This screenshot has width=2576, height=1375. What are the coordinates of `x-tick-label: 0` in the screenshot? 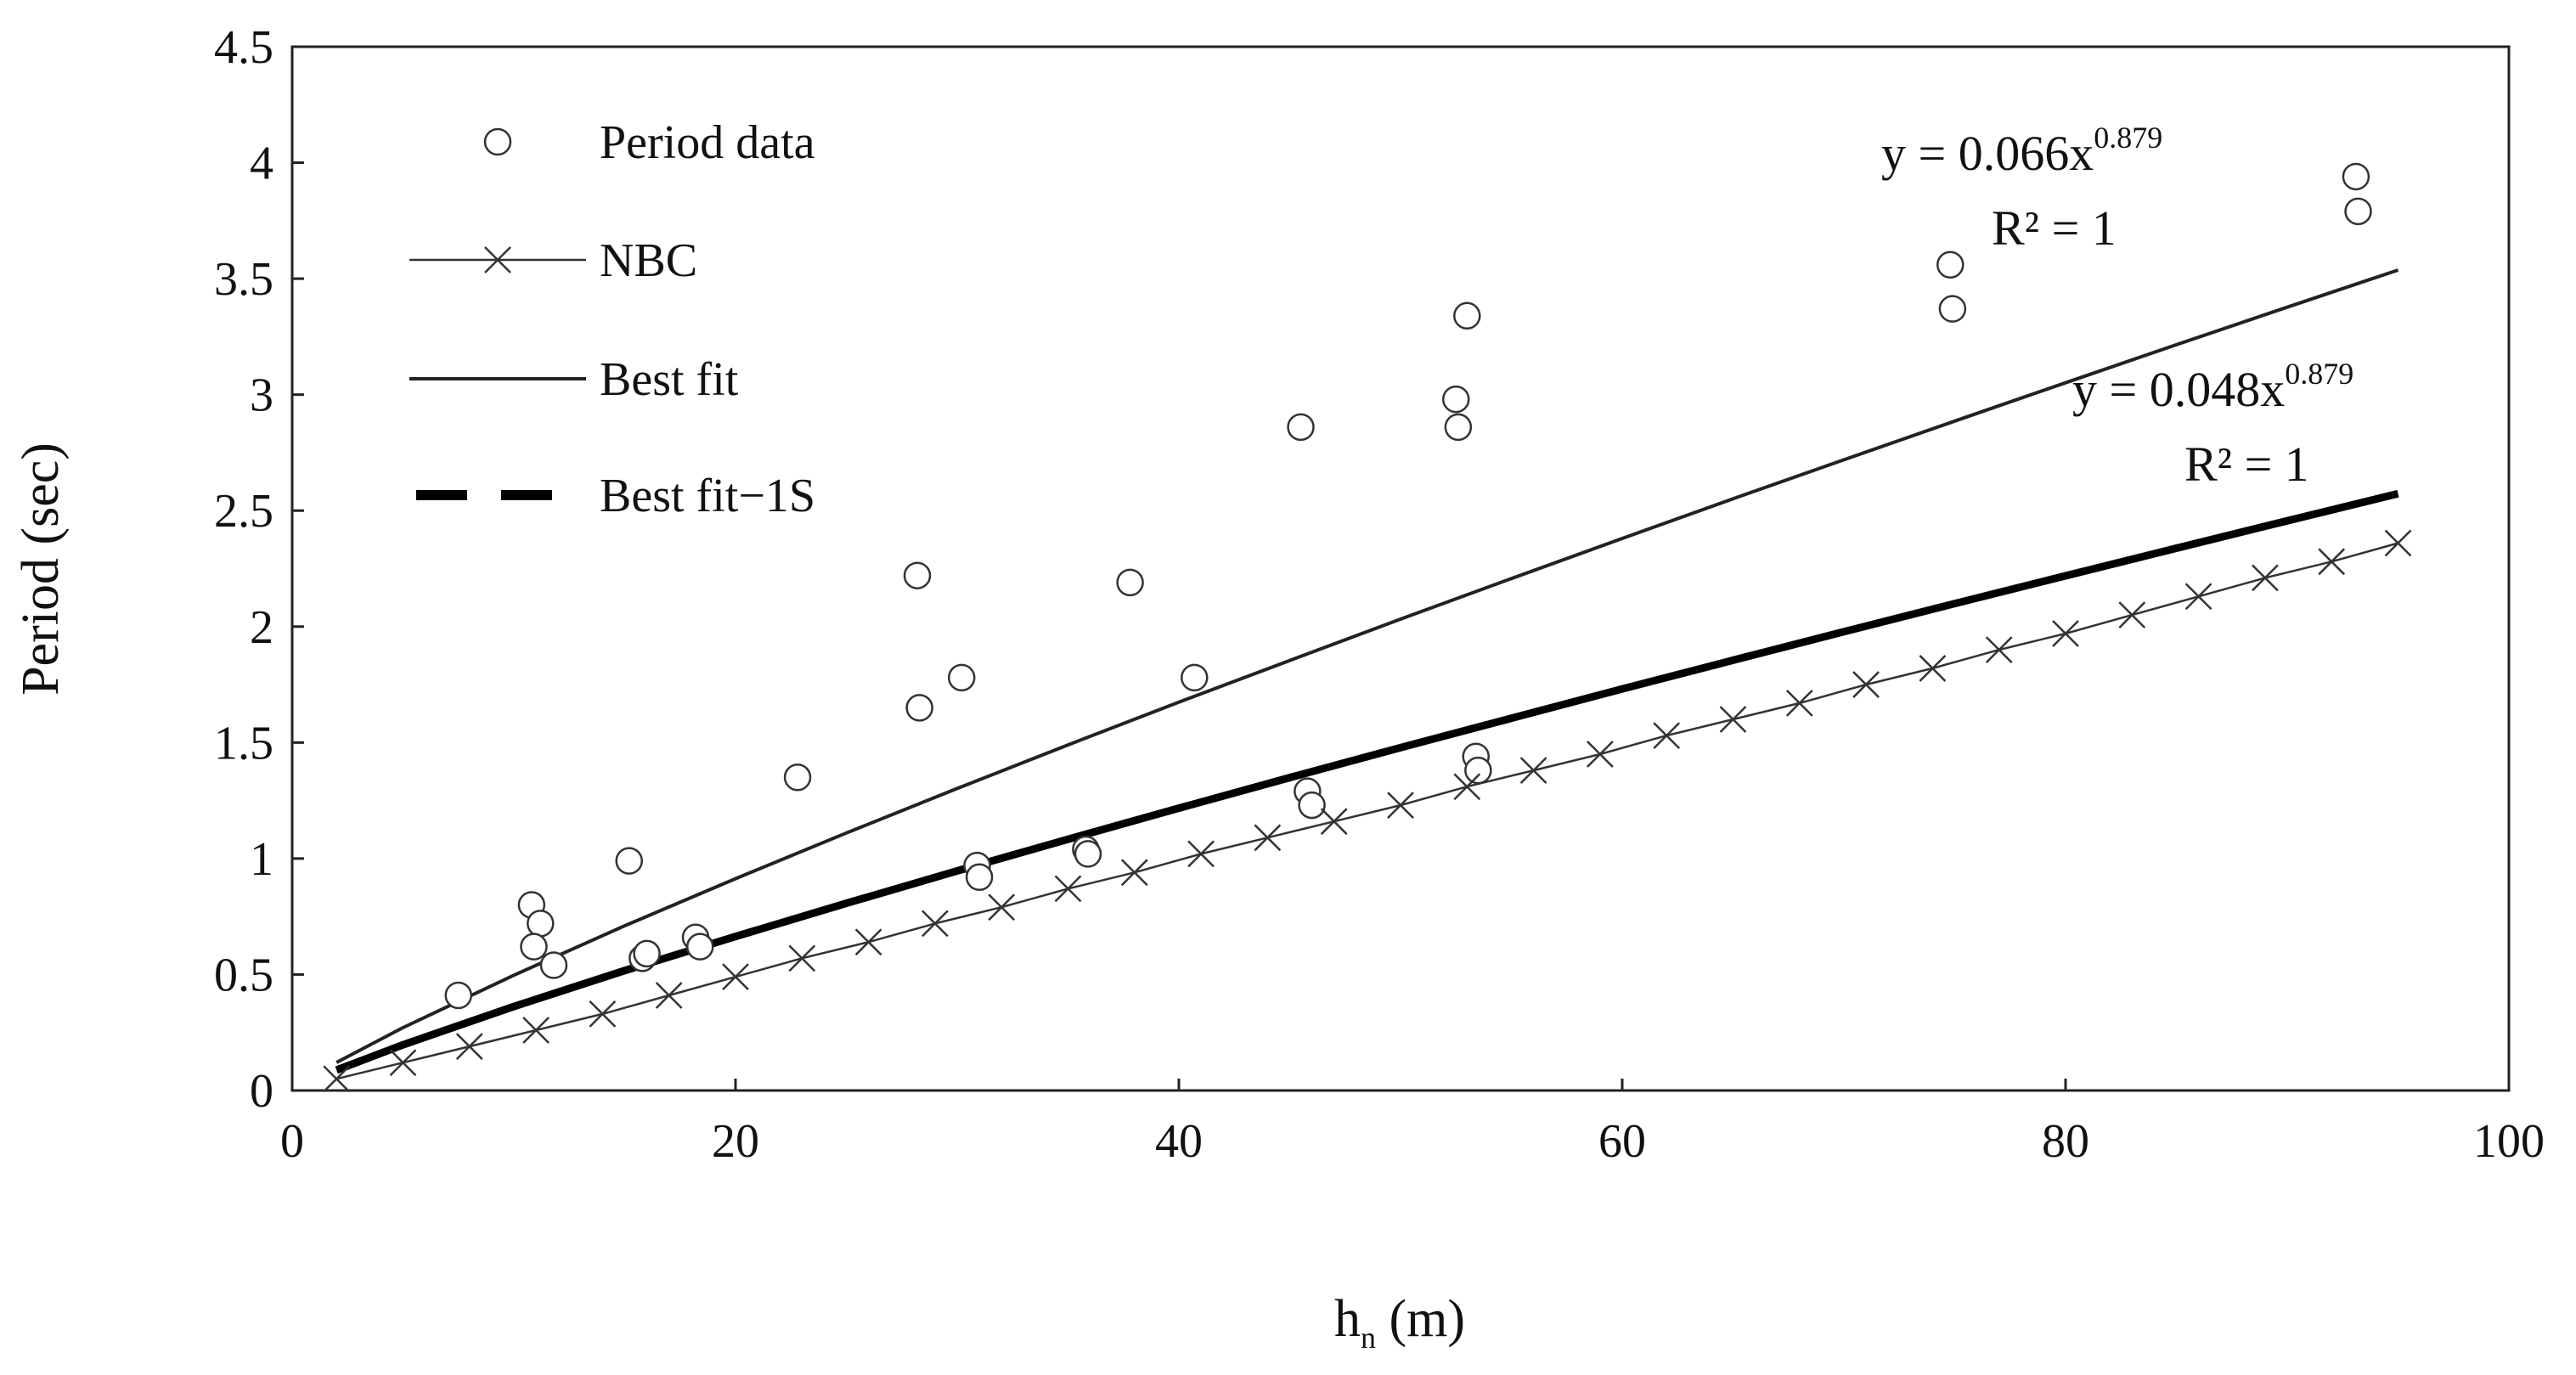 It's located at (292, 1141).